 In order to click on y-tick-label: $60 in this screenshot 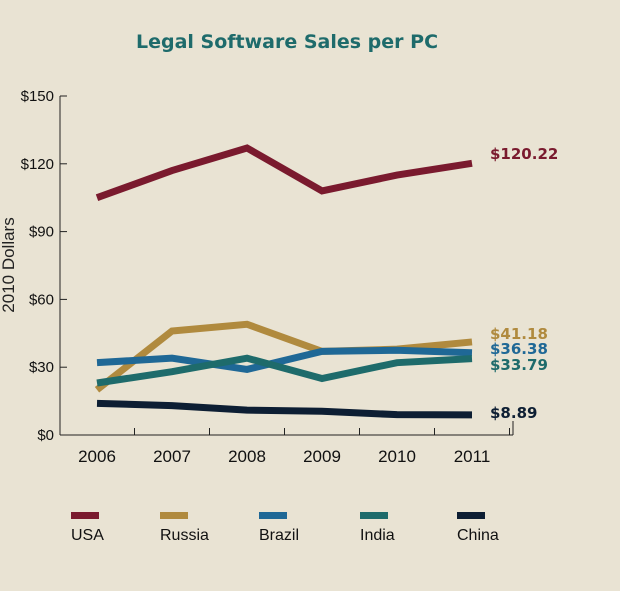, I will do `click(41, 299)`.